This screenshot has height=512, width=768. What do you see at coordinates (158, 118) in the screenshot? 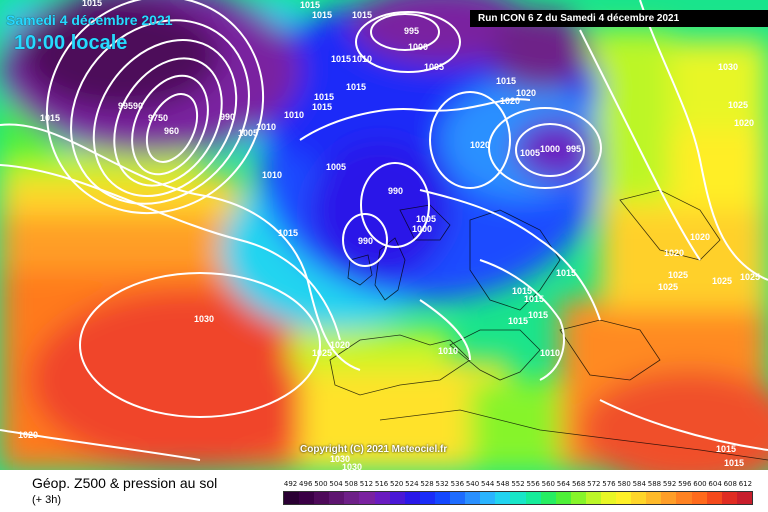
I see `isobar-label: 9750` at bounding box center [158, 118].